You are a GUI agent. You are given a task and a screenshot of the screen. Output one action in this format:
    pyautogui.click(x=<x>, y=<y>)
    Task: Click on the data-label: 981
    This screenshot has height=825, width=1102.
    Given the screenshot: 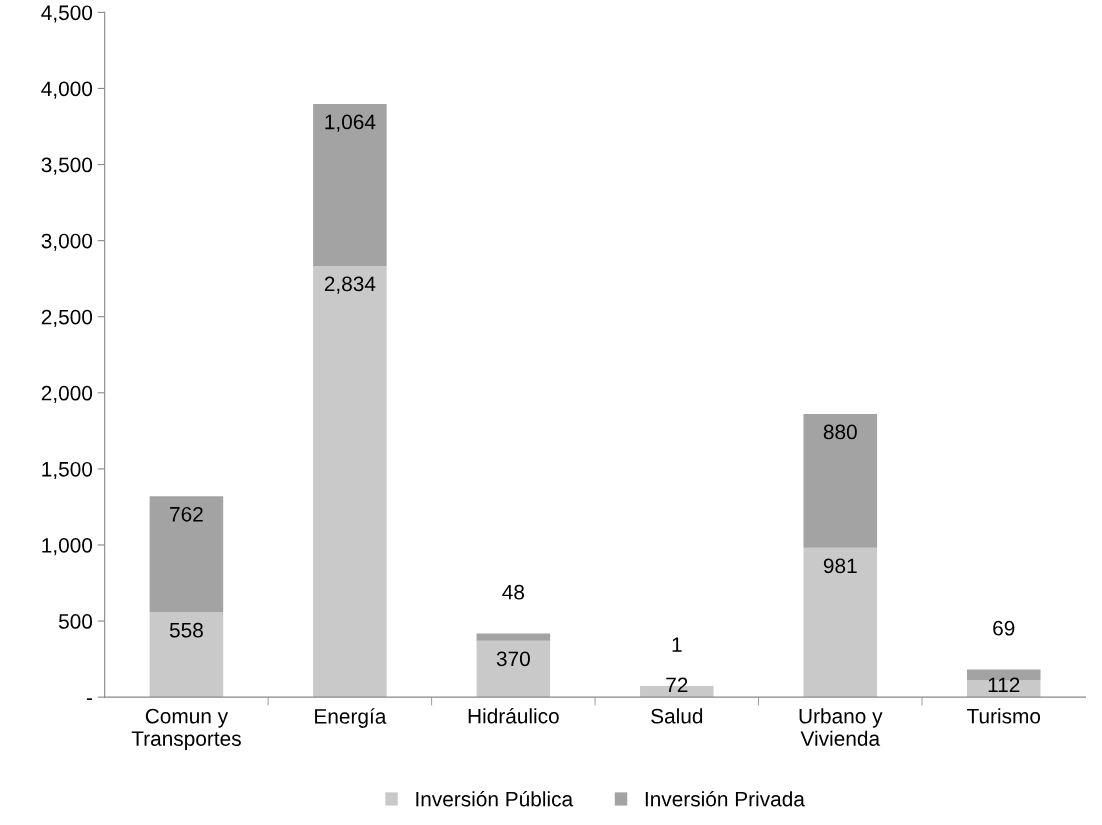 What is the action you would take?
    pyautogui.click(x=840, y=566)
    